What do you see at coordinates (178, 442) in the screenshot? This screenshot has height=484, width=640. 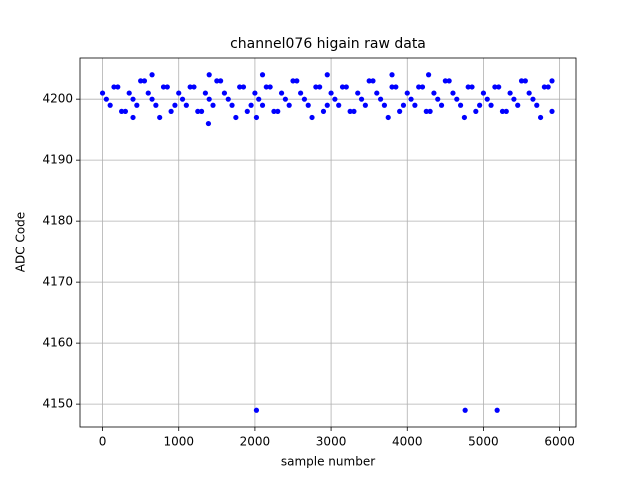 I see `x-tick-label: 1000` at bounding box center [178, 442].